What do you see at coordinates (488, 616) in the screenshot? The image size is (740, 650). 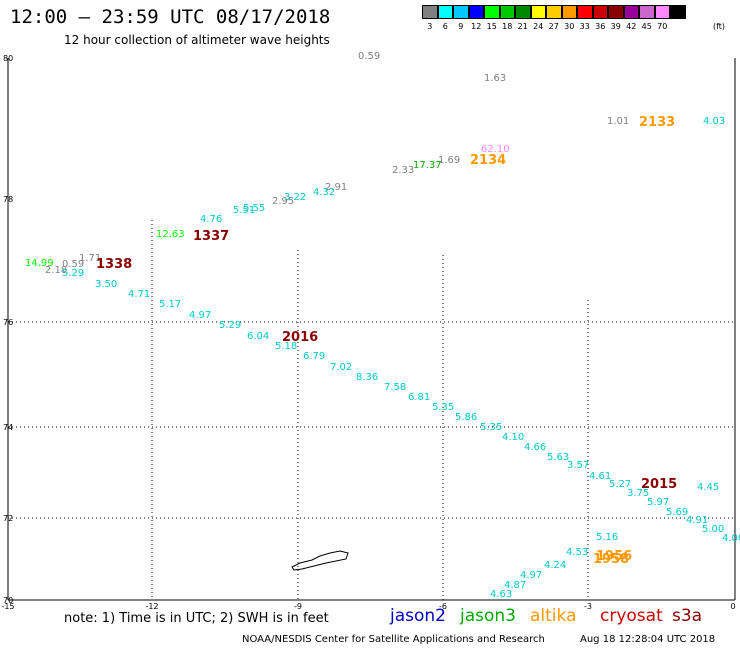 I see `satellite-label: jason3` at bounding box center [488, 616].